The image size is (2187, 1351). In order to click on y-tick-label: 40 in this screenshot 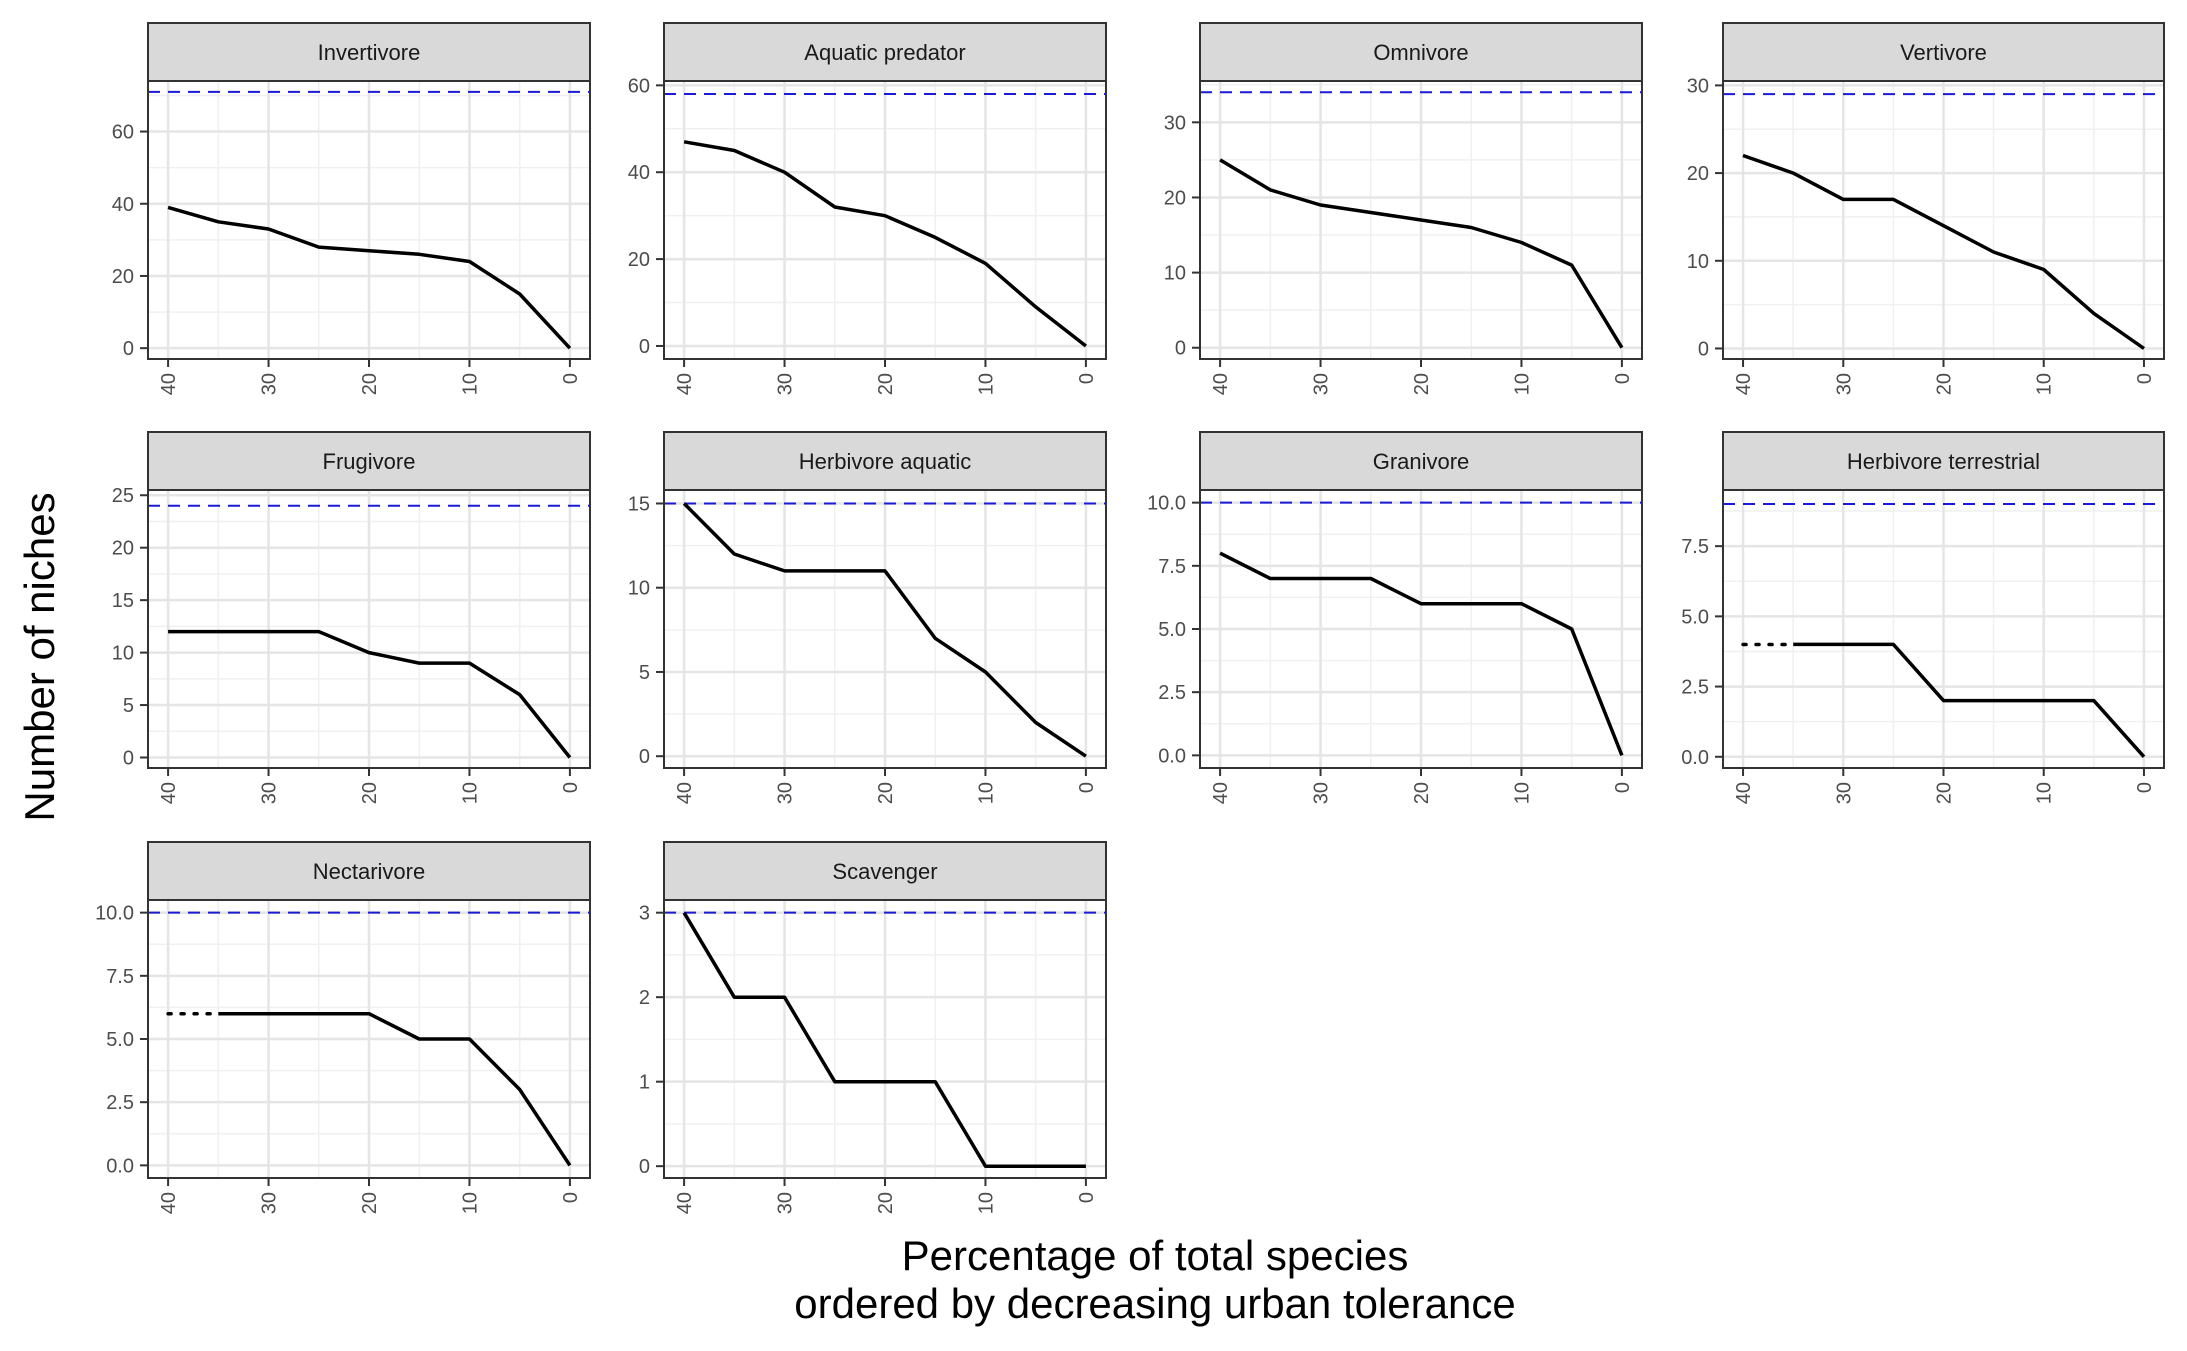, I will do `click(639, 173)`.